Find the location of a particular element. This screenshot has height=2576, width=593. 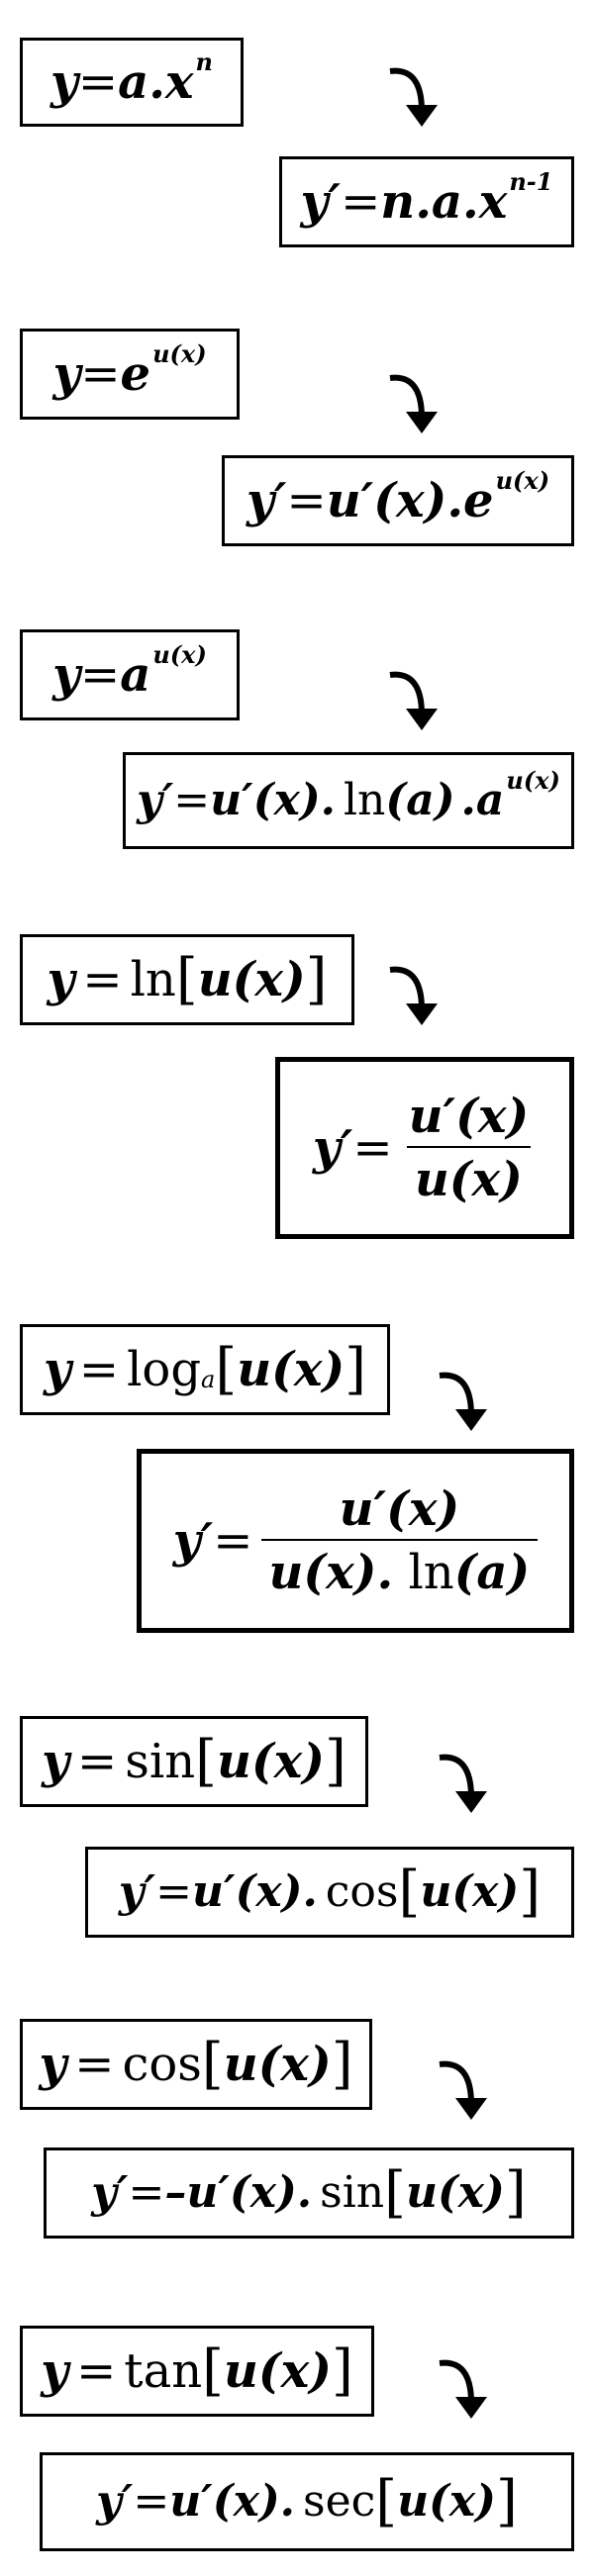

n-const: n is located at coordinates (398, 202).